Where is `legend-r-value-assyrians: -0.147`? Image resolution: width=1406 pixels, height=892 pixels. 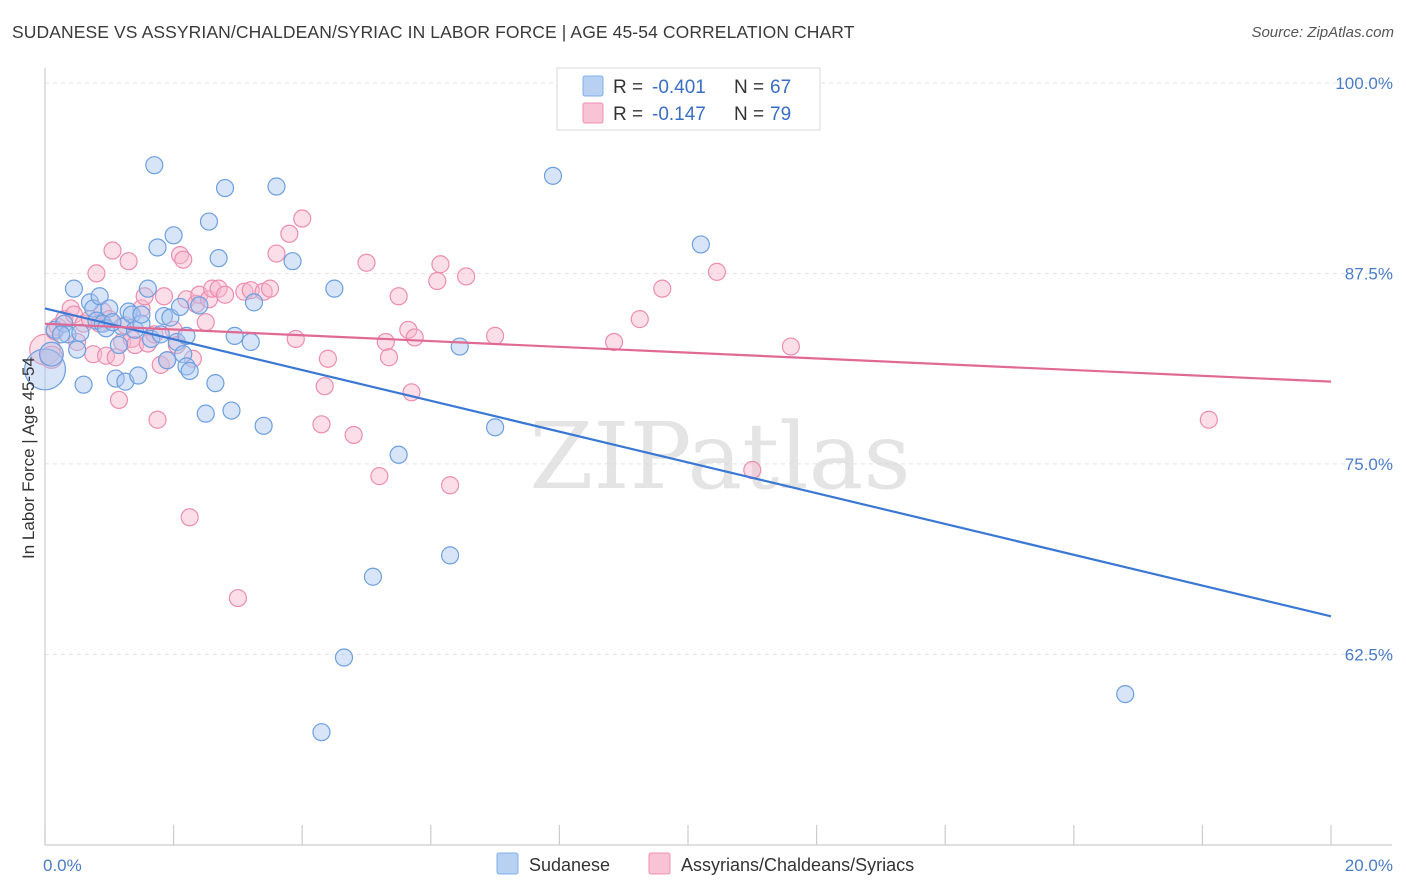
legend-r-value-assyrians: -0.147 is located at coordinates (679, 114).